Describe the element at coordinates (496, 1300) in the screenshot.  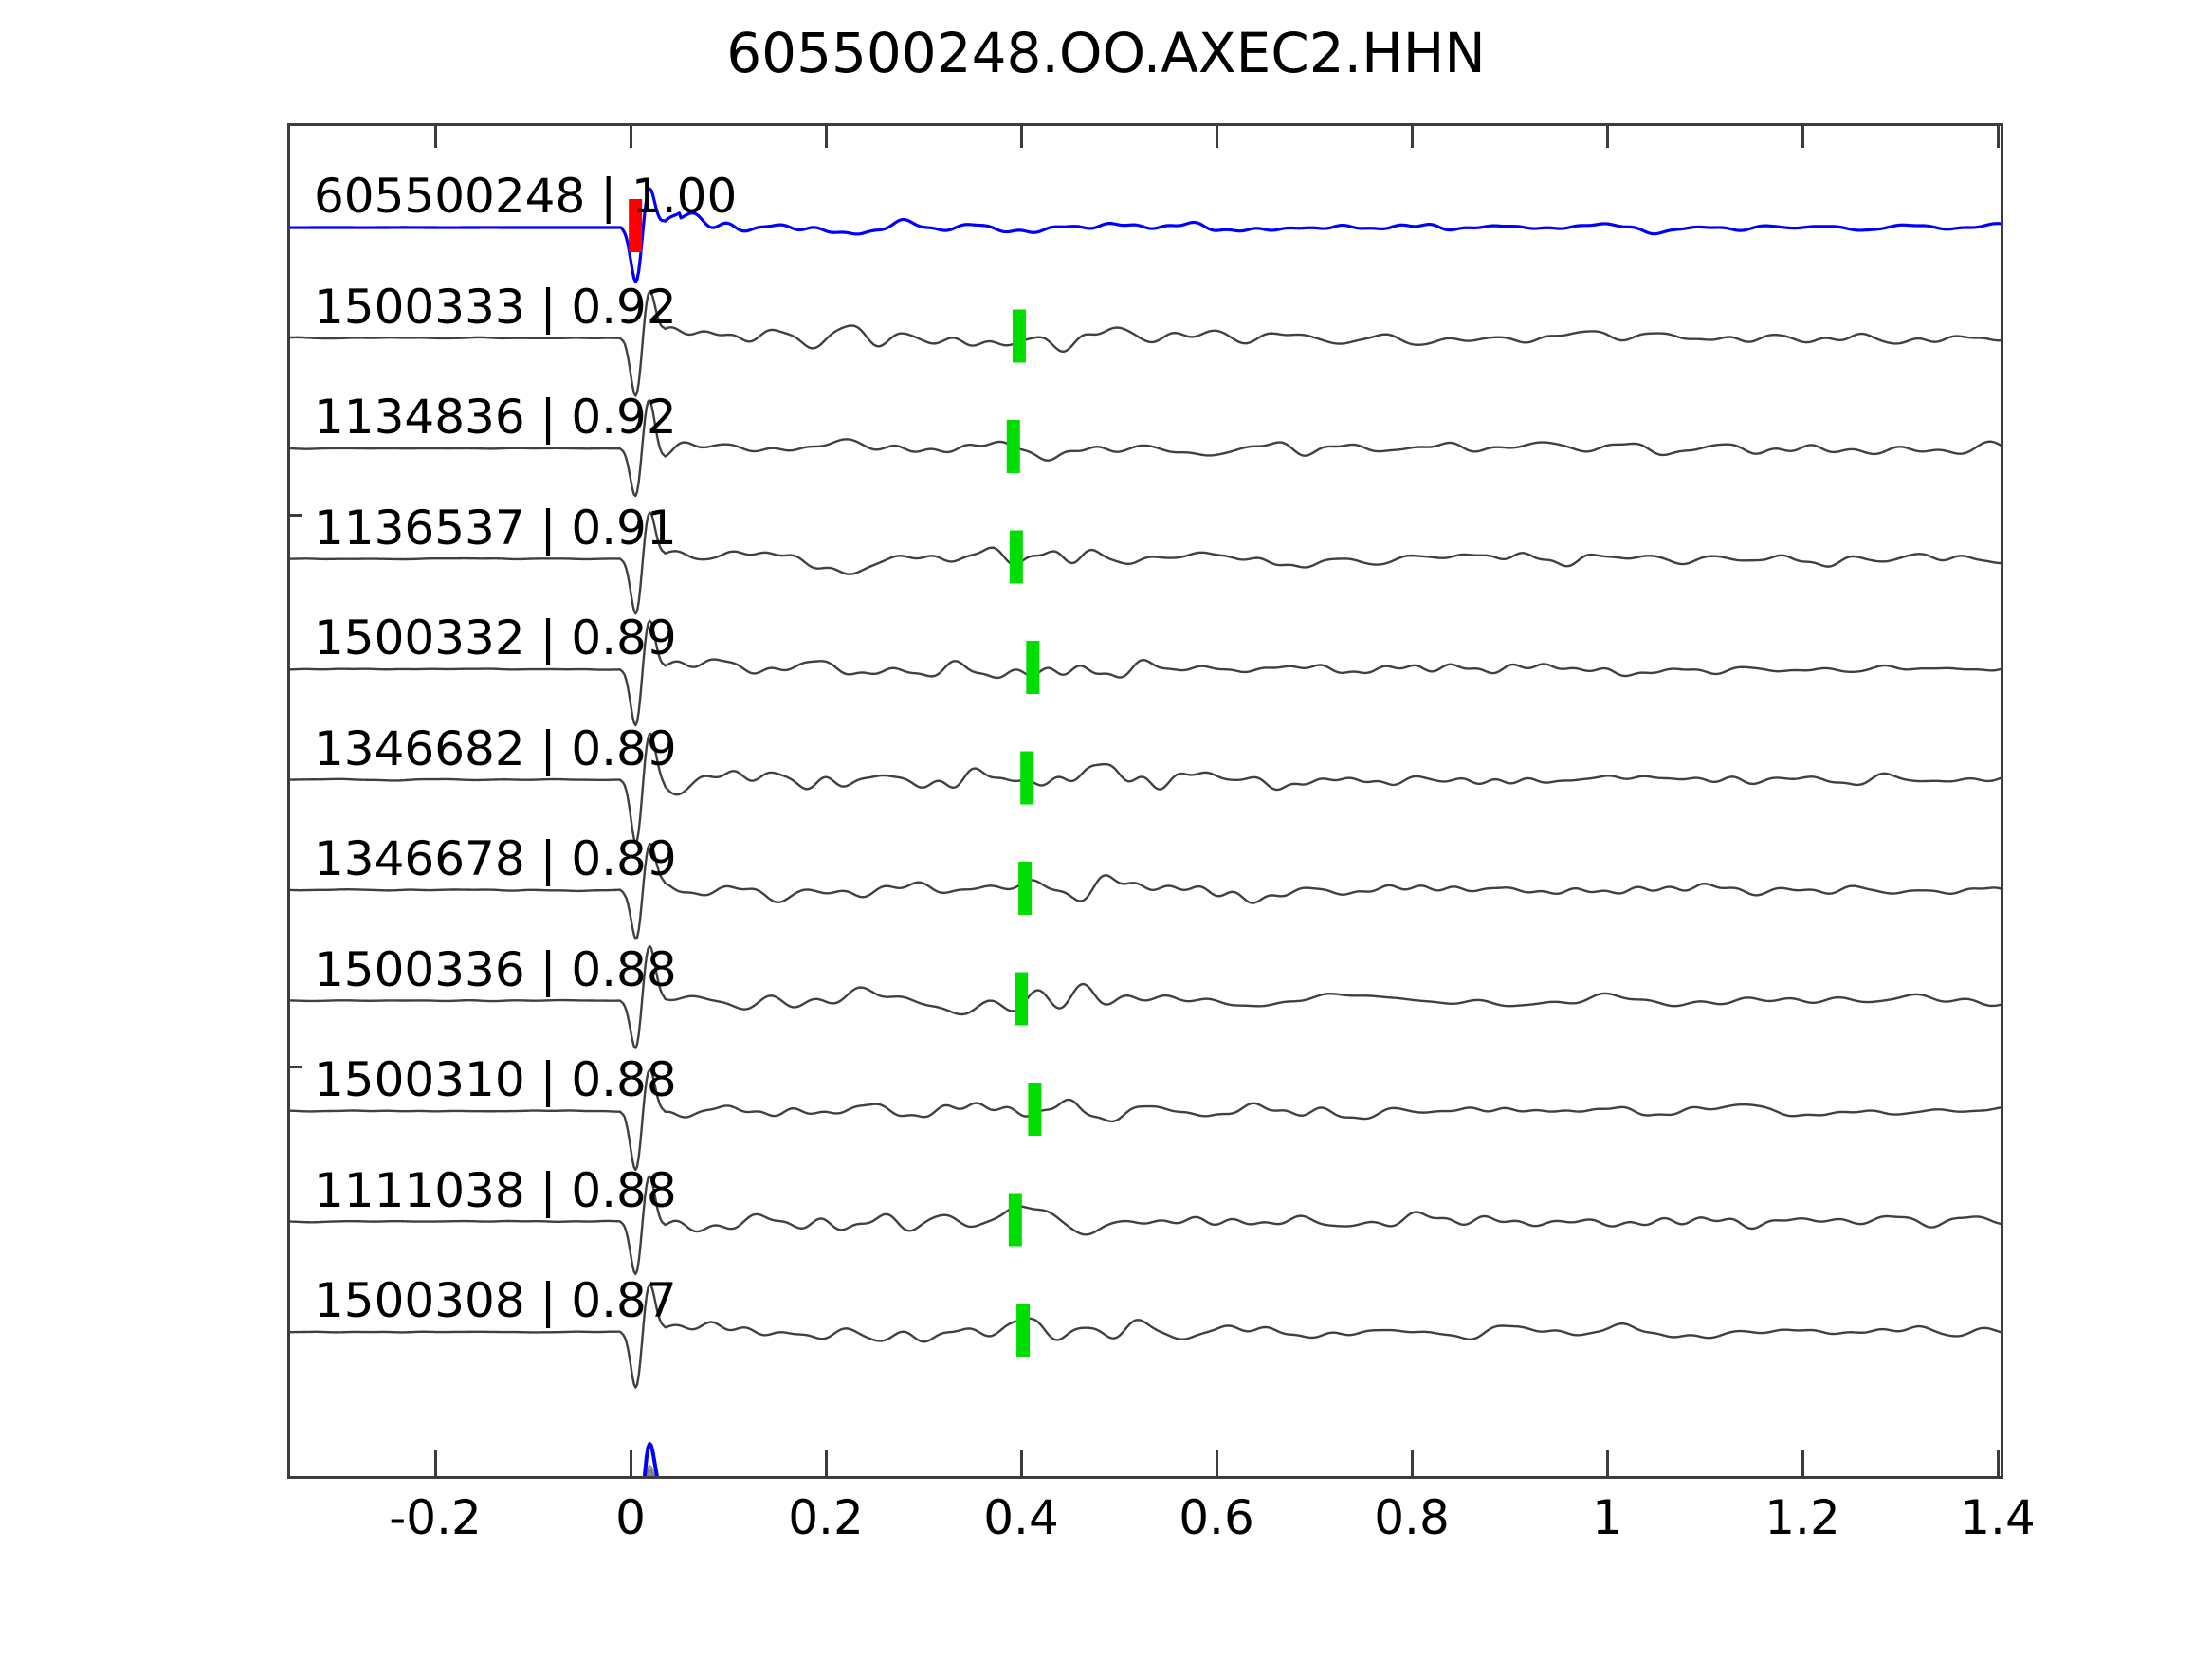
I see `trace-label: 1500308 | 0.87` at that location.